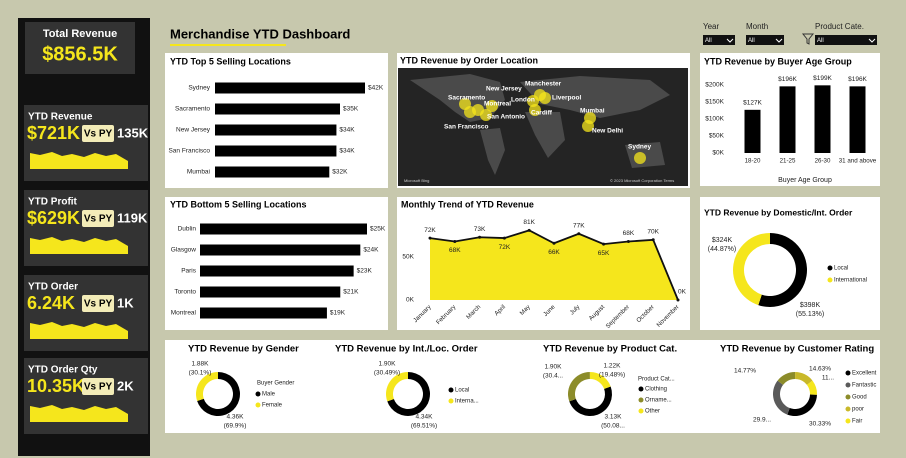 The image size is (906, 458). I want to click on map-label: San Antonio, so click(506, 117).